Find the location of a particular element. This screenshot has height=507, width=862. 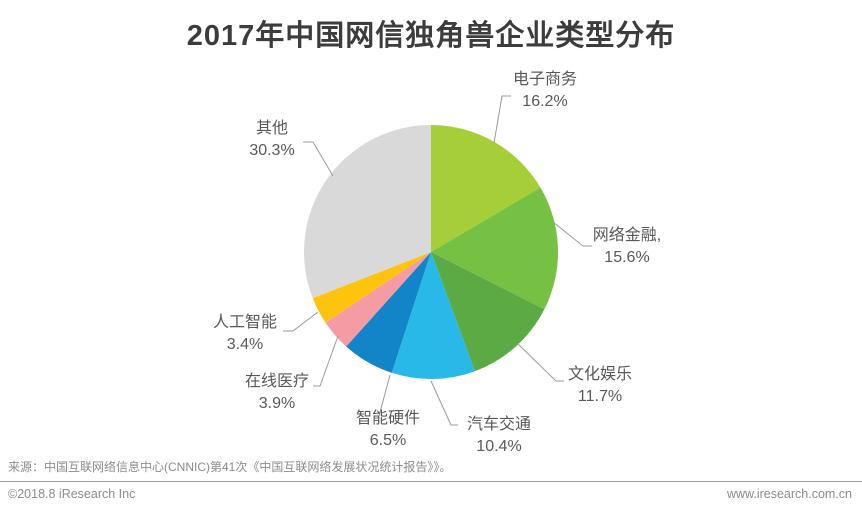

slice-name: 网络金融, is located at coordinates (627, 235).